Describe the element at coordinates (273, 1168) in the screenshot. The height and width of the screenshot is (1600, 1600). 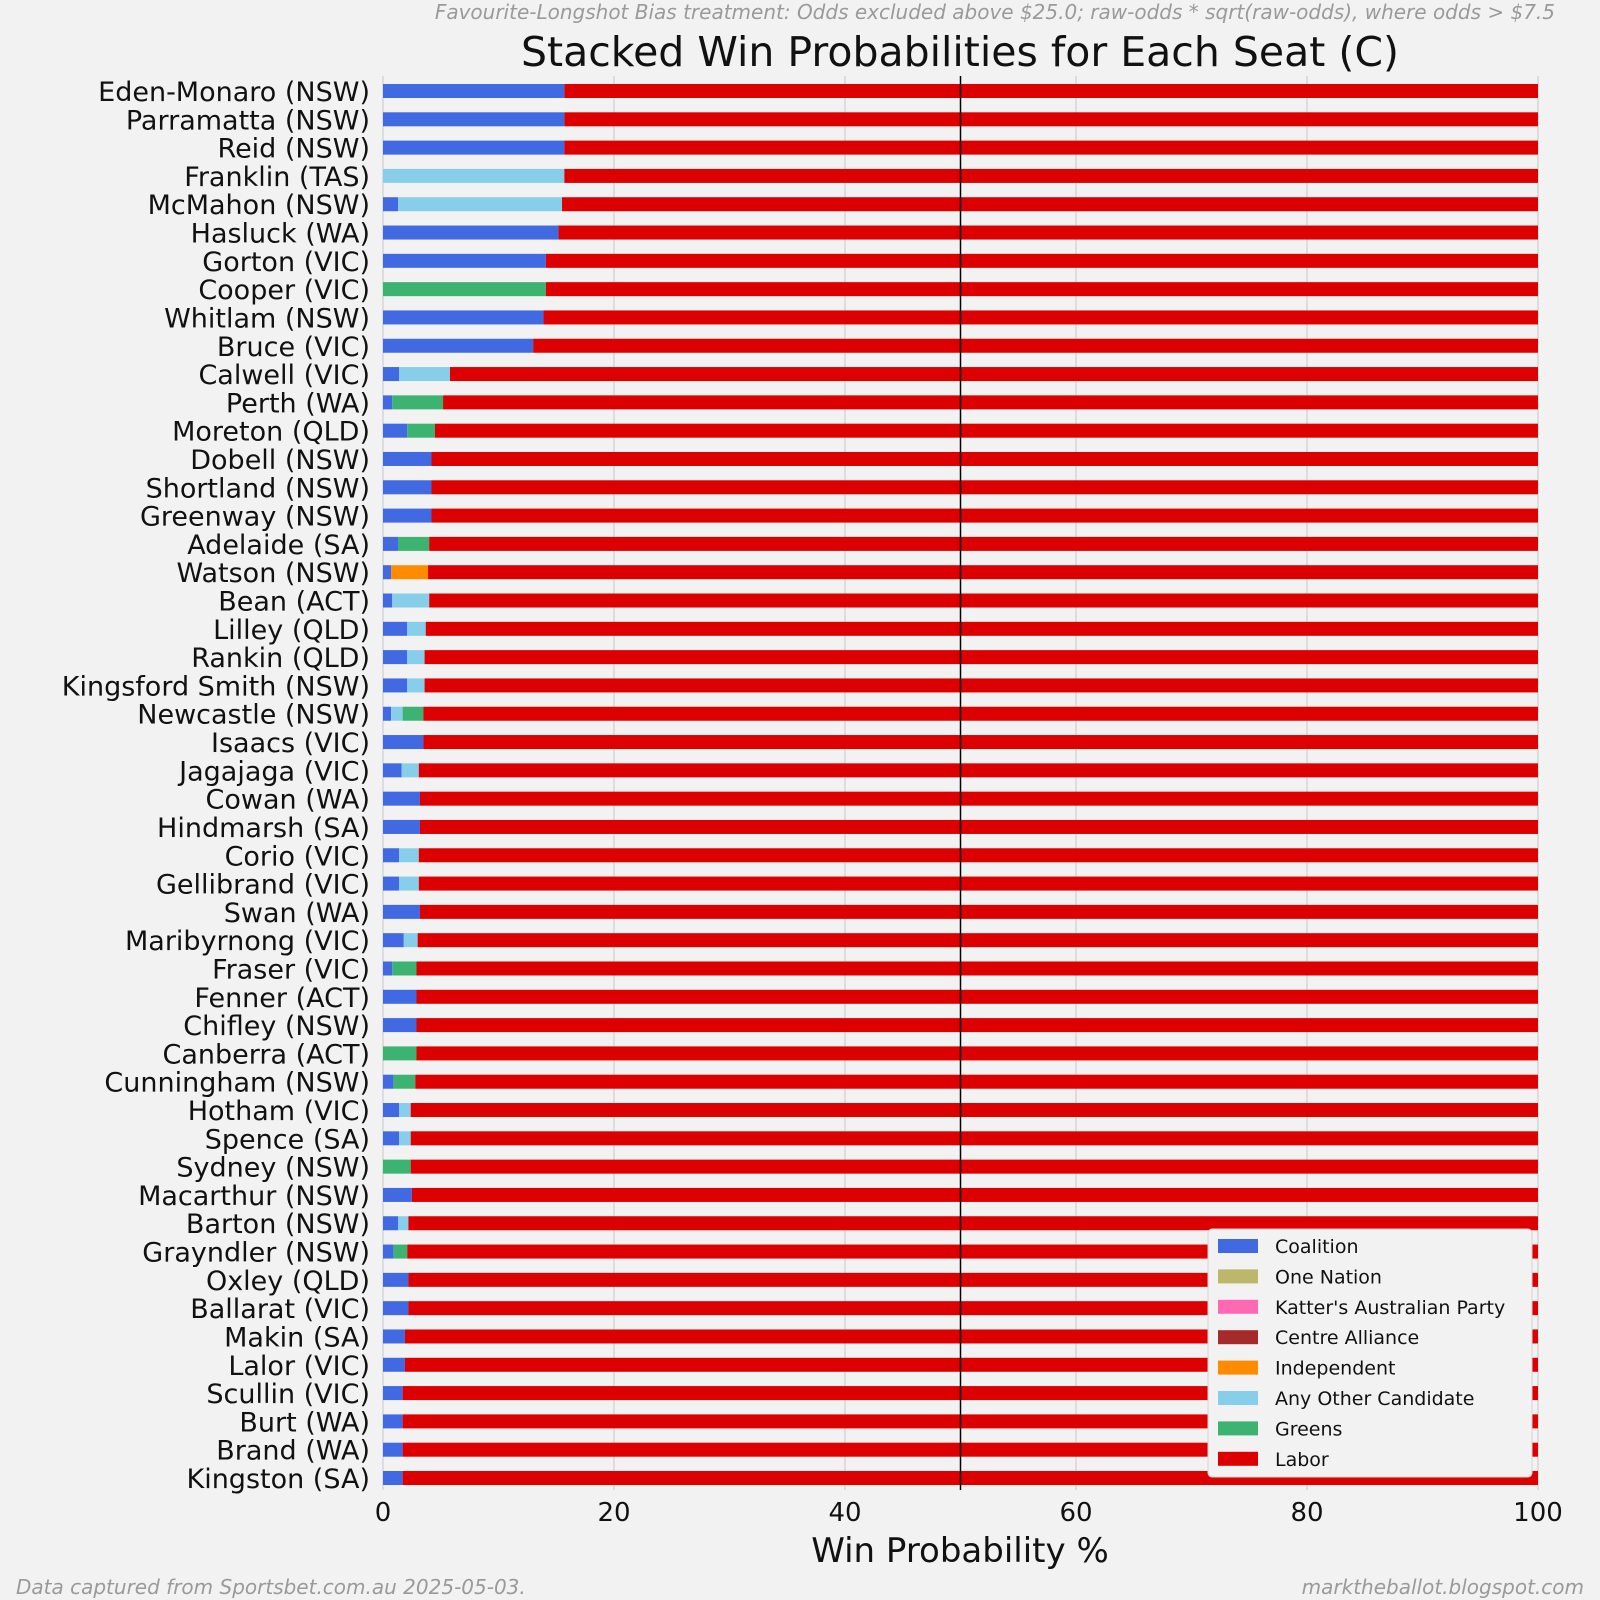
I see `y-tick-label: Sydney (NSW)` at that location.